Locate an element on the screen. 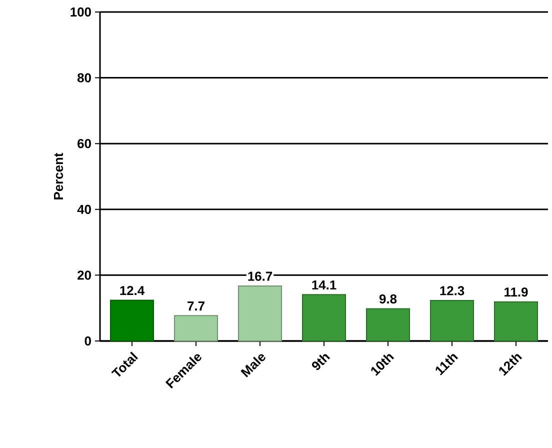 Image resolution: width=552 pixels, height=448 pixels. x-tick-label: 10th is located at coordinates (382, 365).